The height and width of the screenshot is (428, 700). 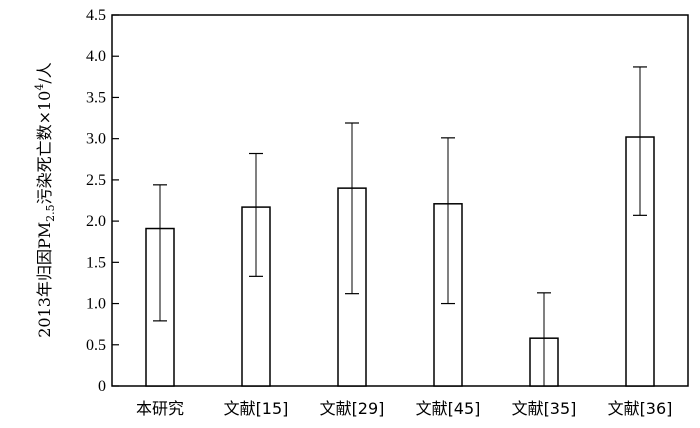 I want to click on category-labels: 本研究 文献[15] 文献[29] 文献[45] 文献[35] 文献[36], so click(x=404, y=408).